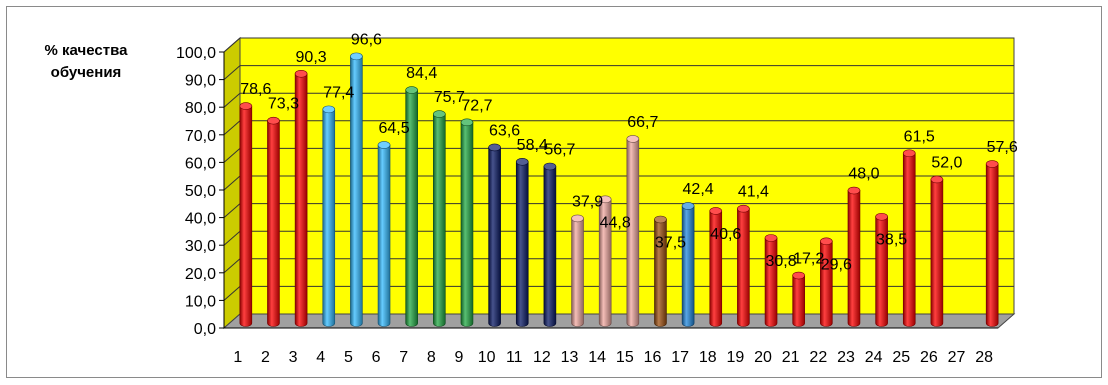  Describe the element at coordinates (255, 89) in the screenshot. I see `data-label: 78,6` at that location.